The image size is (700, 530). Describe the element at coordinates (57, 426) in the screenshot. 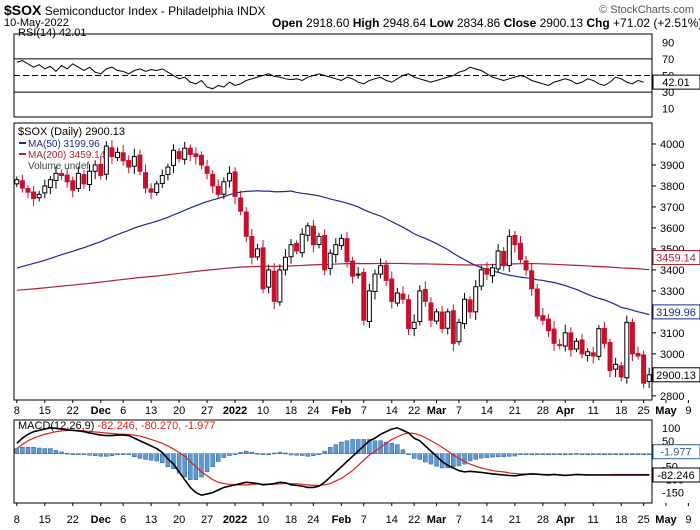

I see `macd-legend-name: MACD(12,26,9)` at that location.